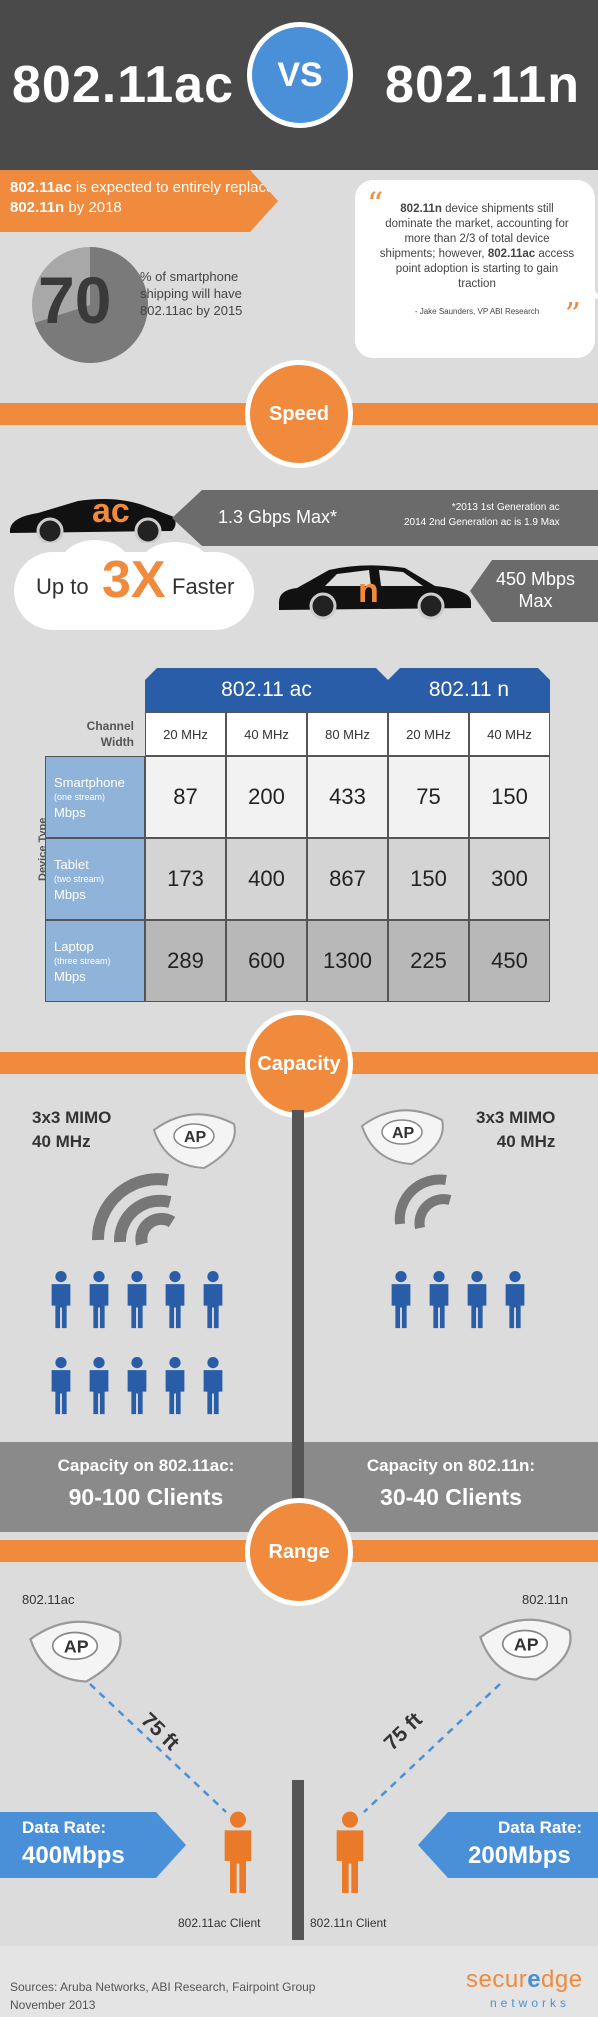  I want to click on n-data-rate-arrow, so click(508, 1845).